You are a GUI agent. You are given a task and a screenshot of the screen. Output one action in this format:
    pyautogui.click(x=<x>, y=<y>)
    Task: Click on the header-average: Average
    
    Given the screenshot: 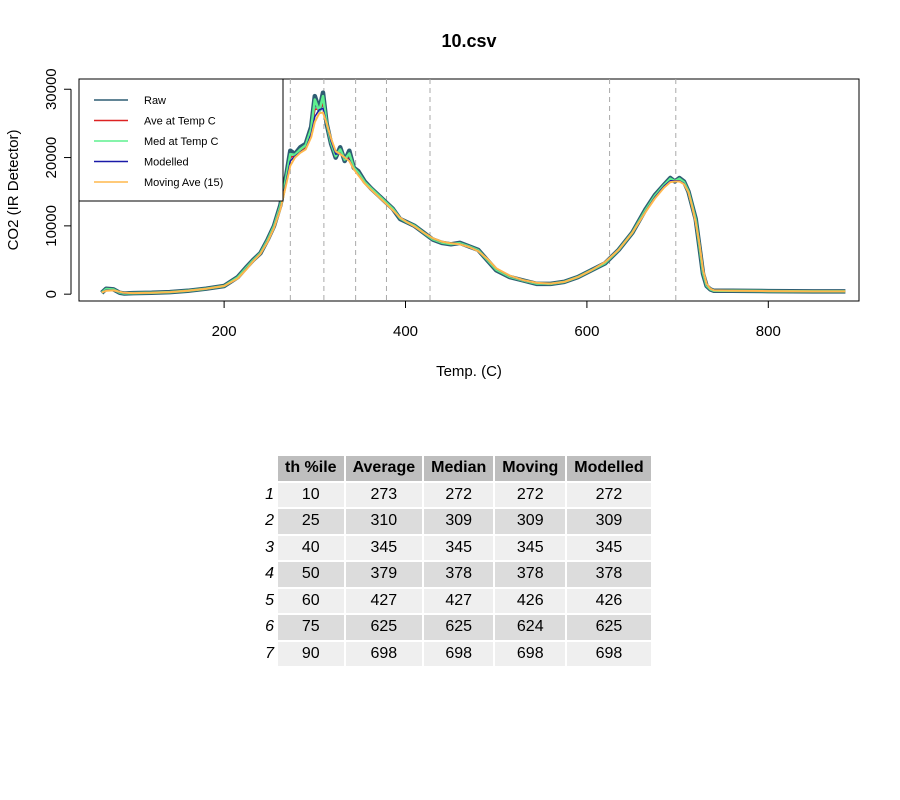 What is the action you would take?
    pyautogui.click(x=384, y=468)
    